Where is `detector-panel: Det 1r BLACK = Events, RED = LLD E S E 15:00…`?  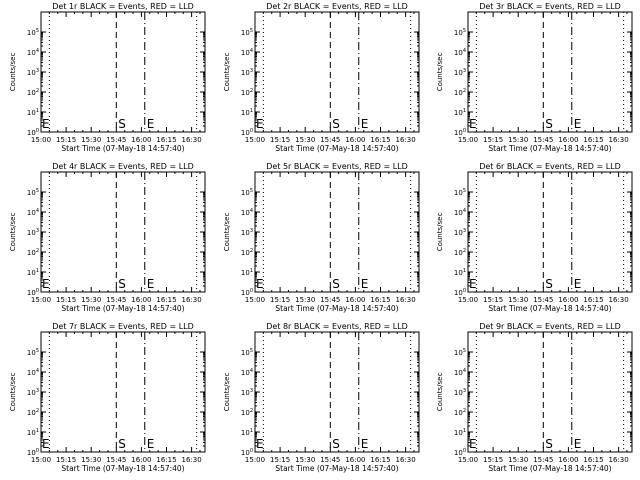
detector-panel: Det 1r BLACK = Events, RED = LLD E S E 15:00… is located at coordinates (107, 77).